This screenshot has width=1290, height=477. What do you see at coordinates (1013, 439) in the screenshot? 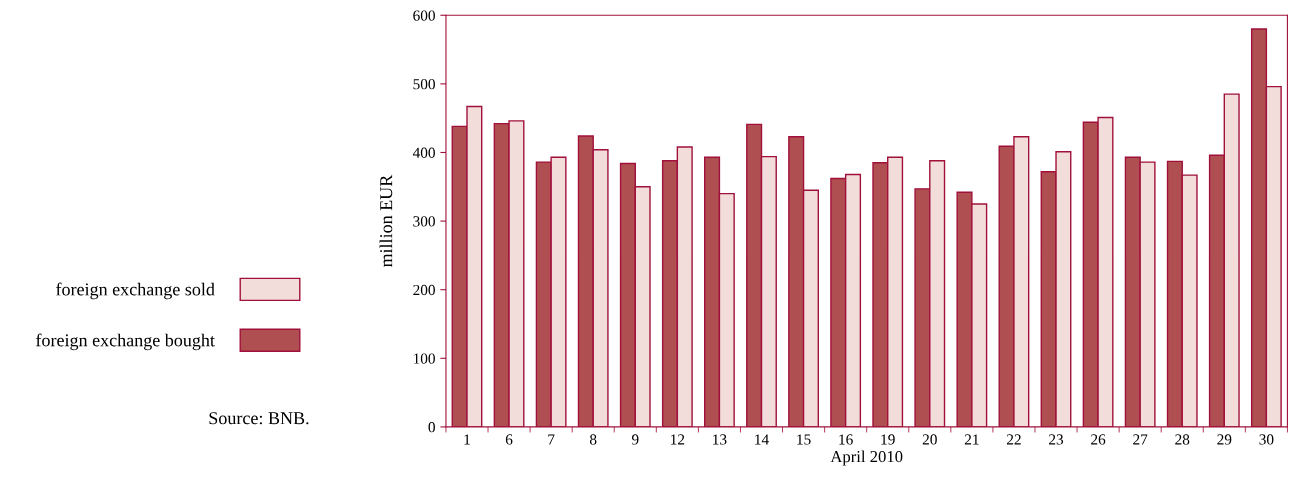
I see `x-tick-label: 22` at bounding box center [1013, 439].